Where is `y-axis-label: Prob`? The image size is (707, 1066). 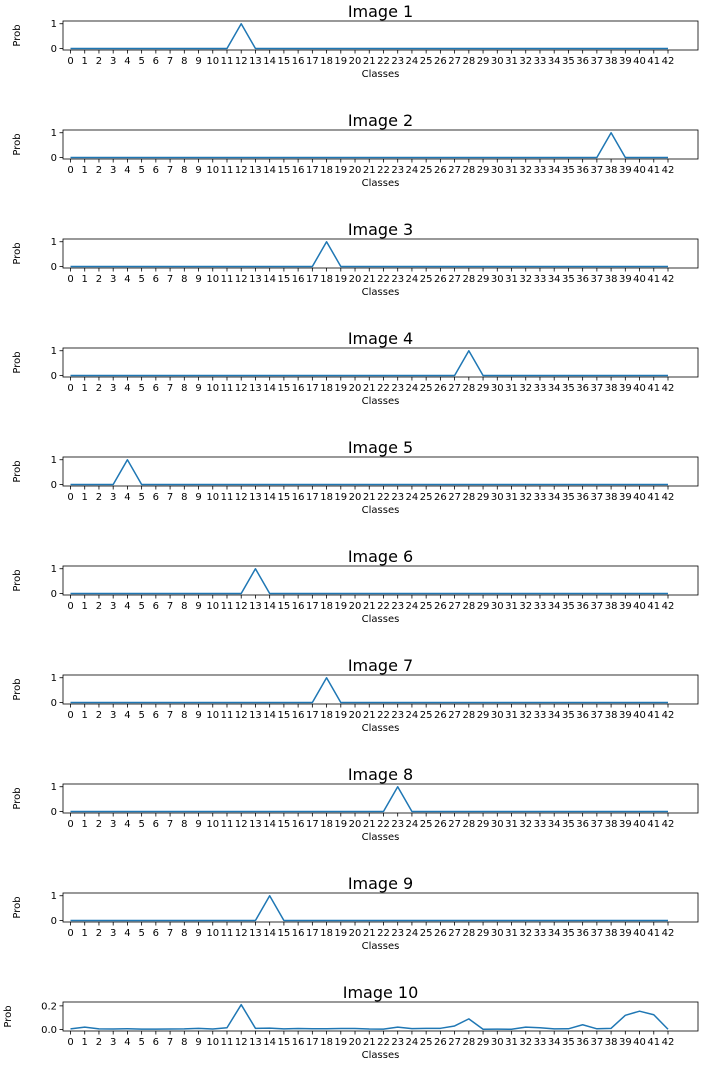 y-axis-label: Prob is located at coordinates (17, 471).